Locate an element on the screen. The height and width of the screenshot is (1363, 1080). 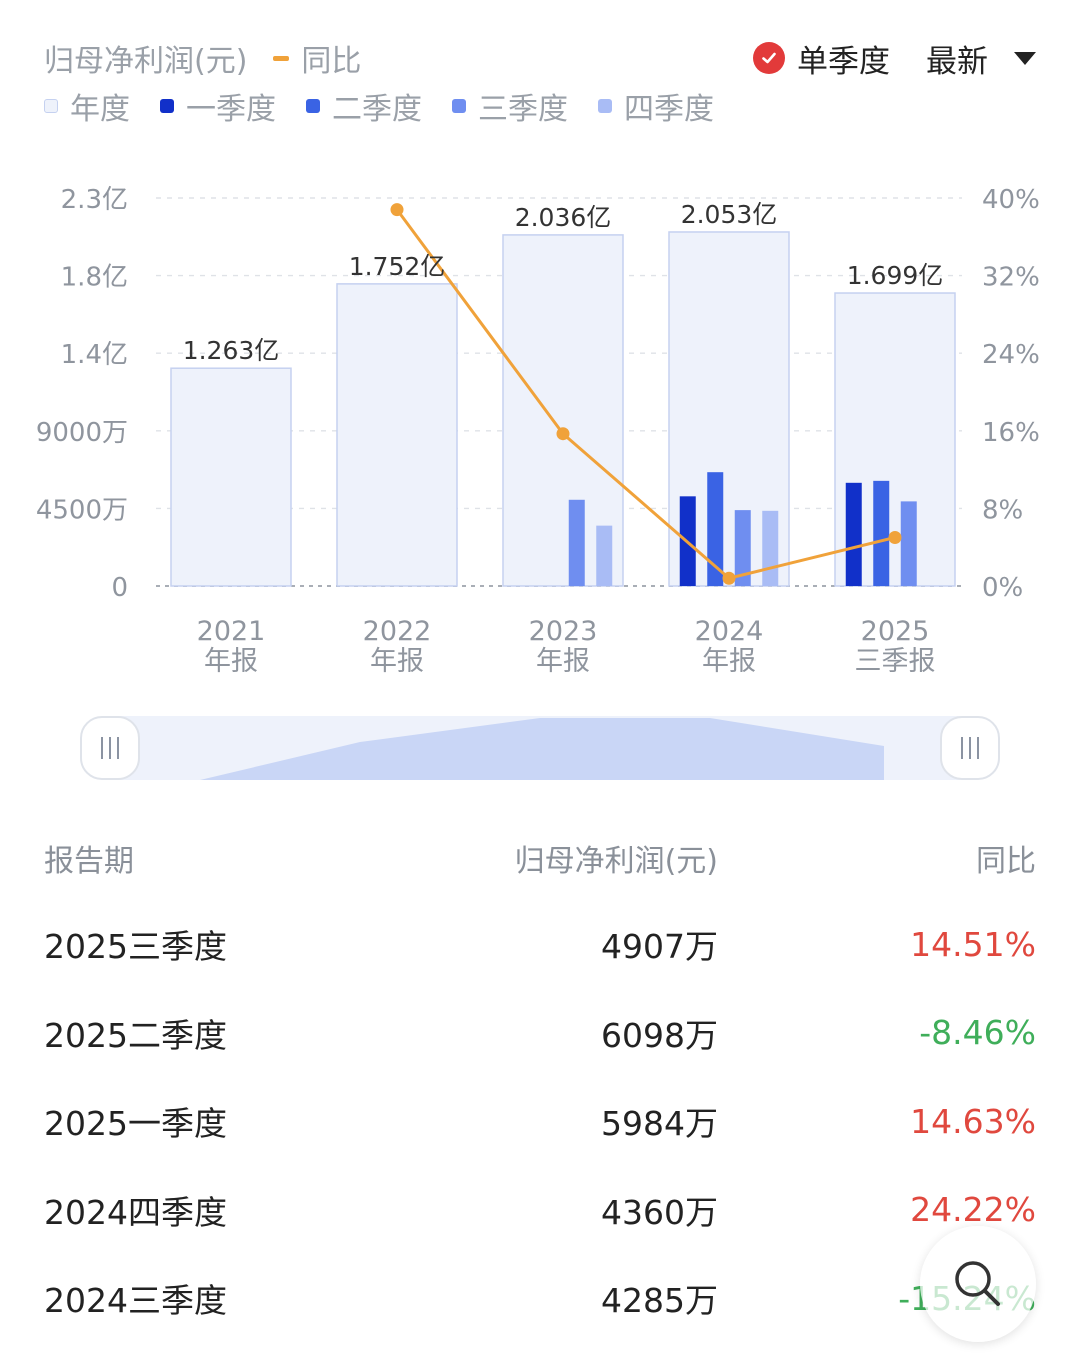
row-yoy: -8.46% is located at coordinates (977, 1033).